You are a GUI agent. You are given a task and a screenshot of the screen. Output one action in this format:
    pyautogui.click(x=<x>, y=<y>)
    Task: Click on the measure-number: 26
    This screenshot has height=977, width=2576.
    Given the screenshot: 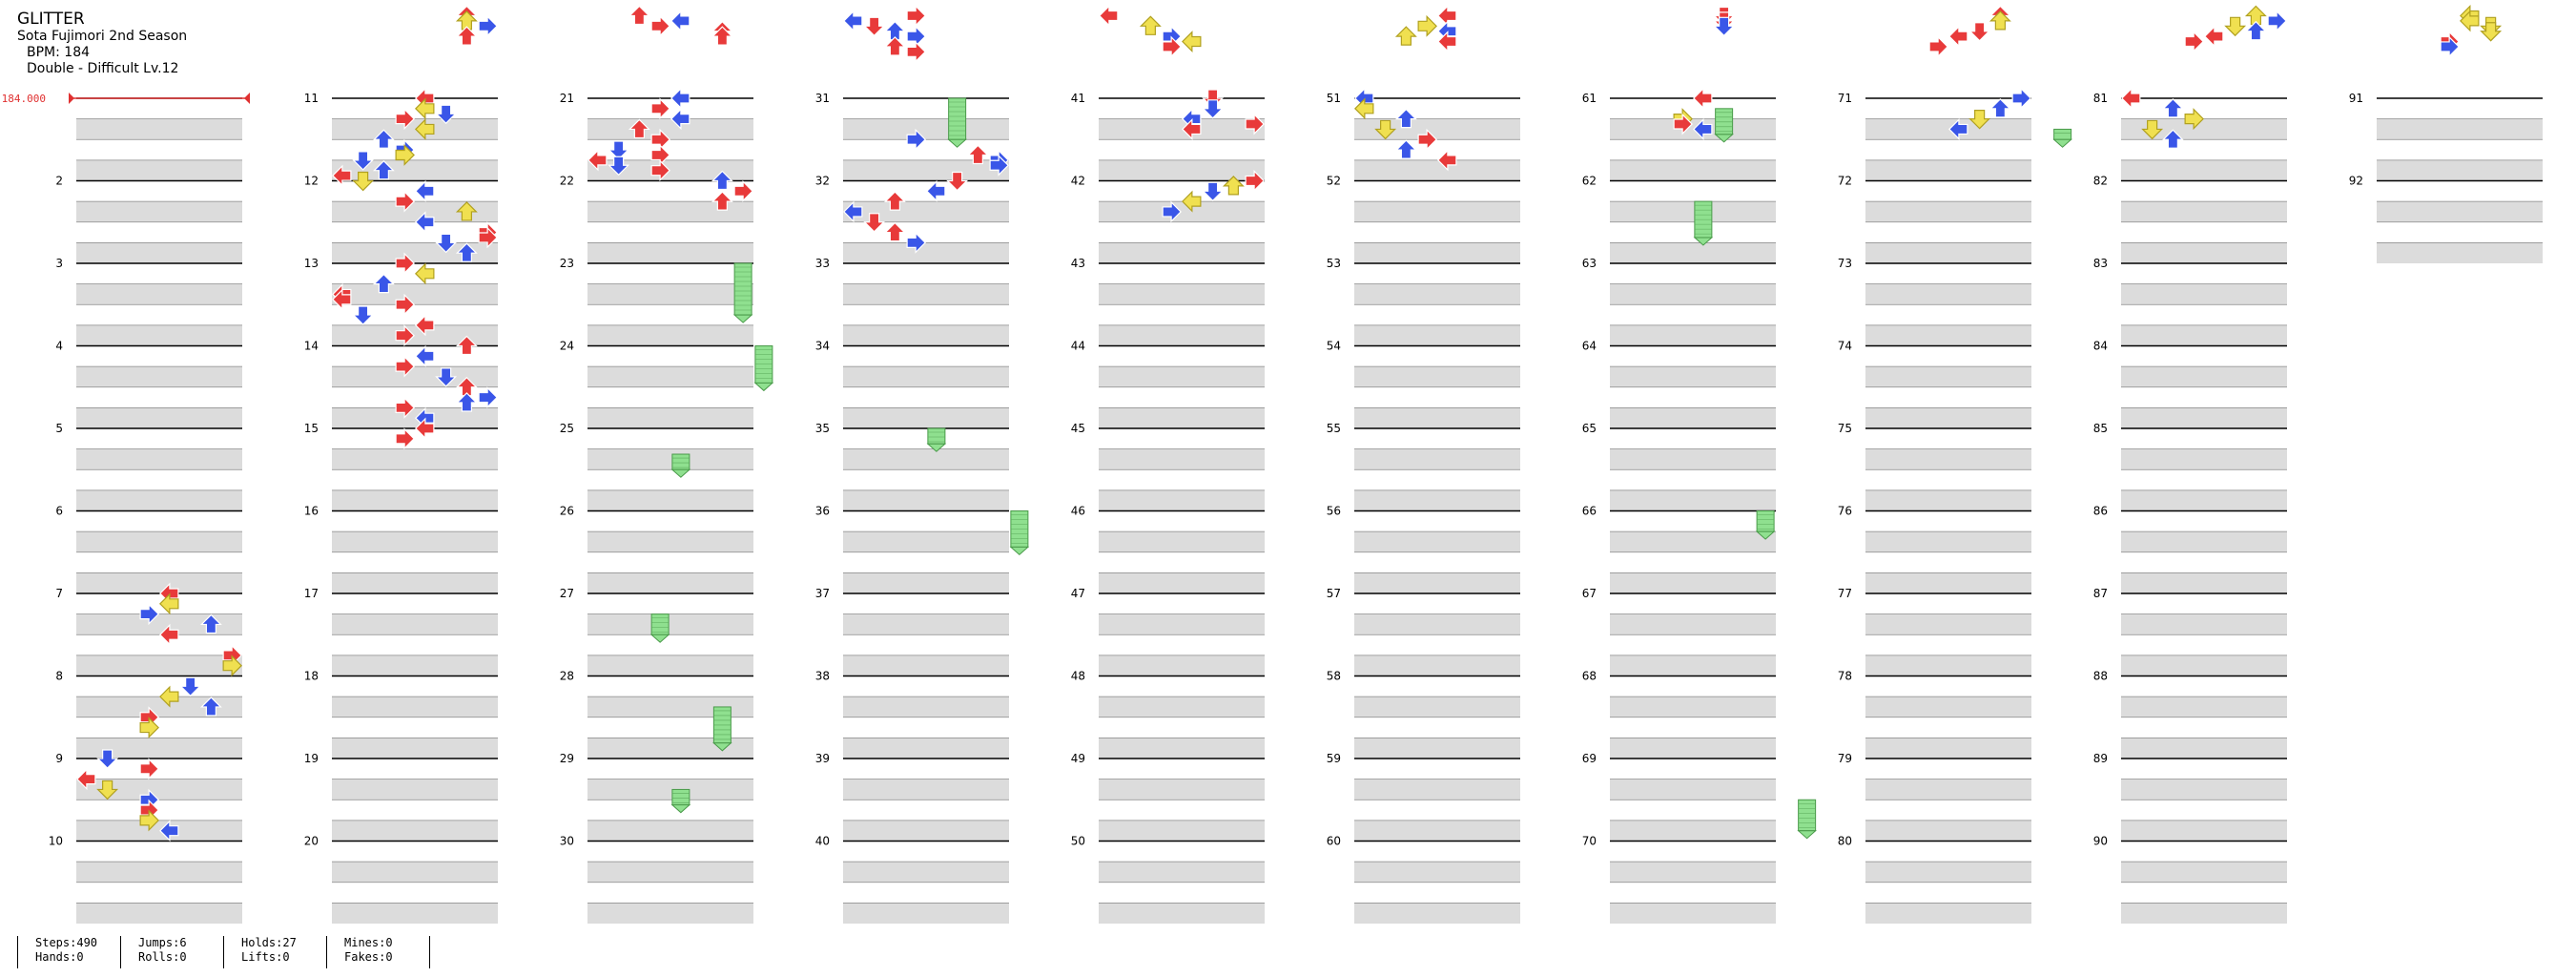 What is the action you would take?
    pyautogui.click(x=567, y=512)
    